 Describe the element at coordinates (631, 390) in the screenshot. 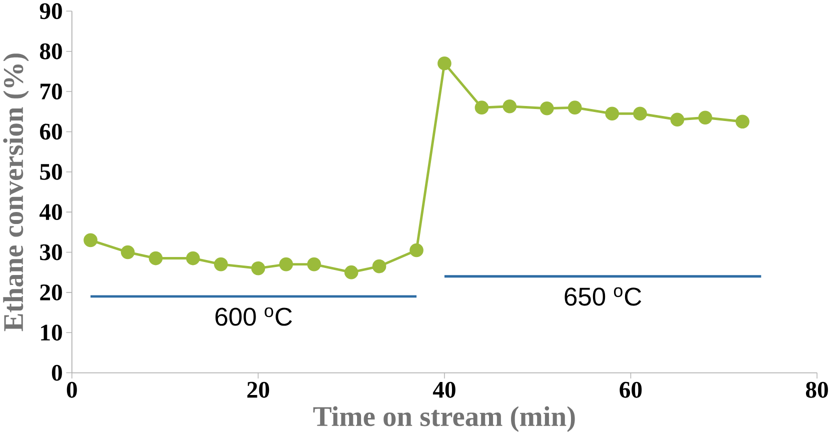

I see `x-tick-label: 60` at that location.